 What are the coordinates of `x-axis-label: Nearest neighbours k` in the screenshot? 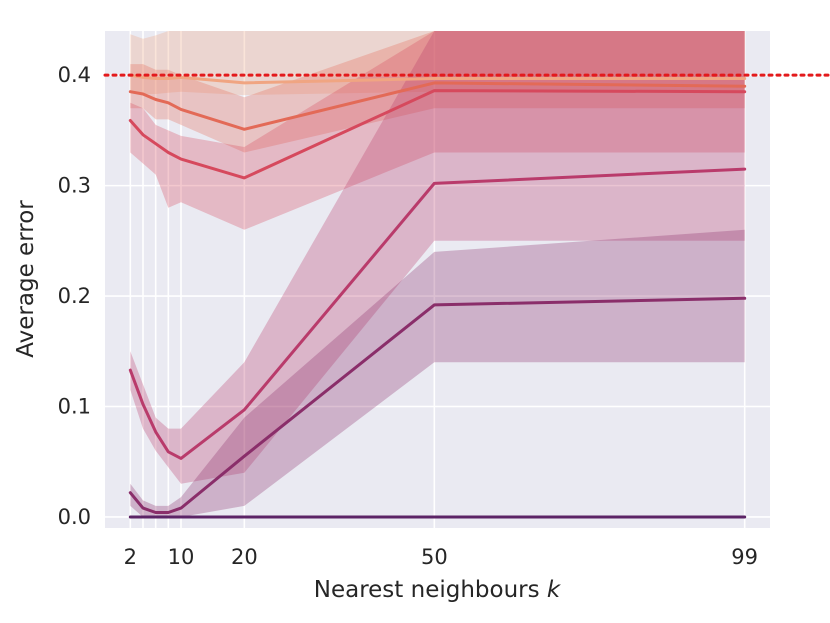 It's located at (438, 590).